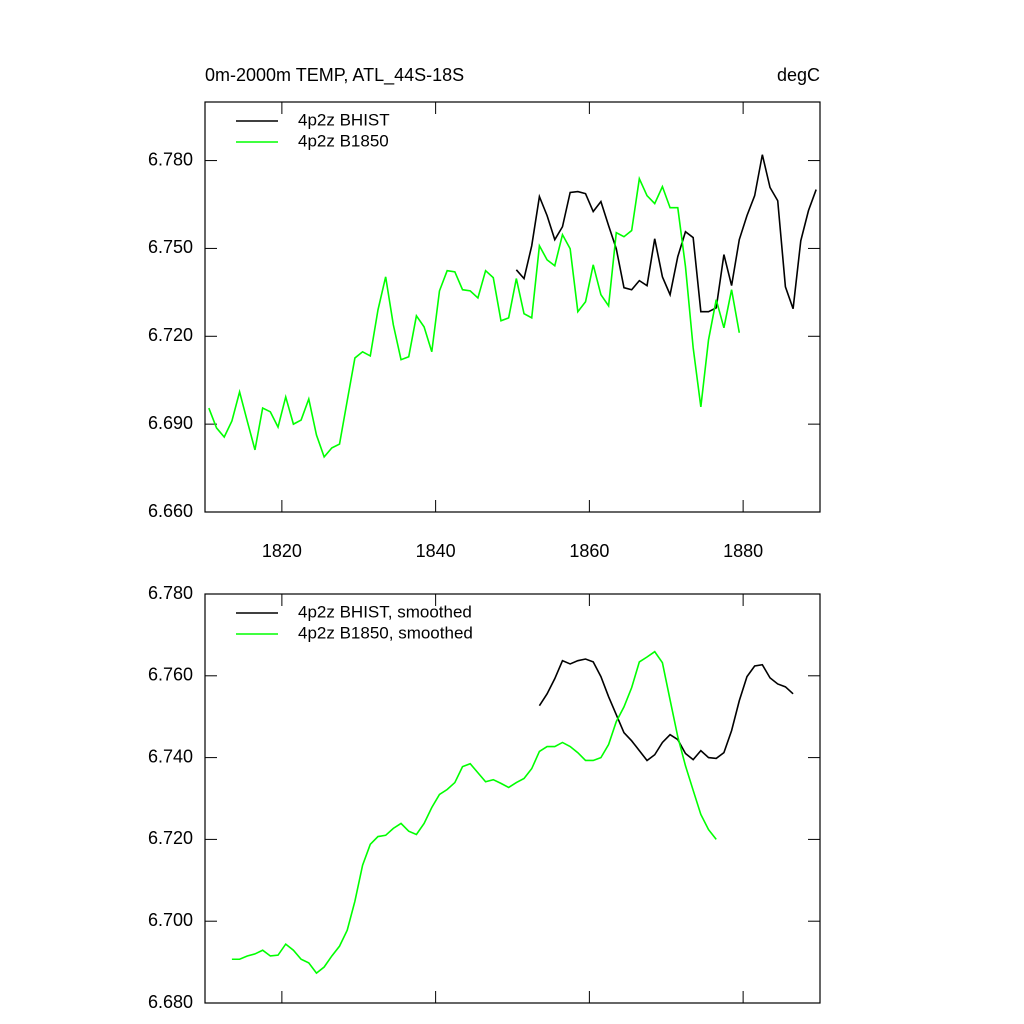 The width and height of the screenshot is (1024, 1024). Describe the element at coordinates (589, 551) in the screenshot. I see `x-tick-label: 1860` at that location.